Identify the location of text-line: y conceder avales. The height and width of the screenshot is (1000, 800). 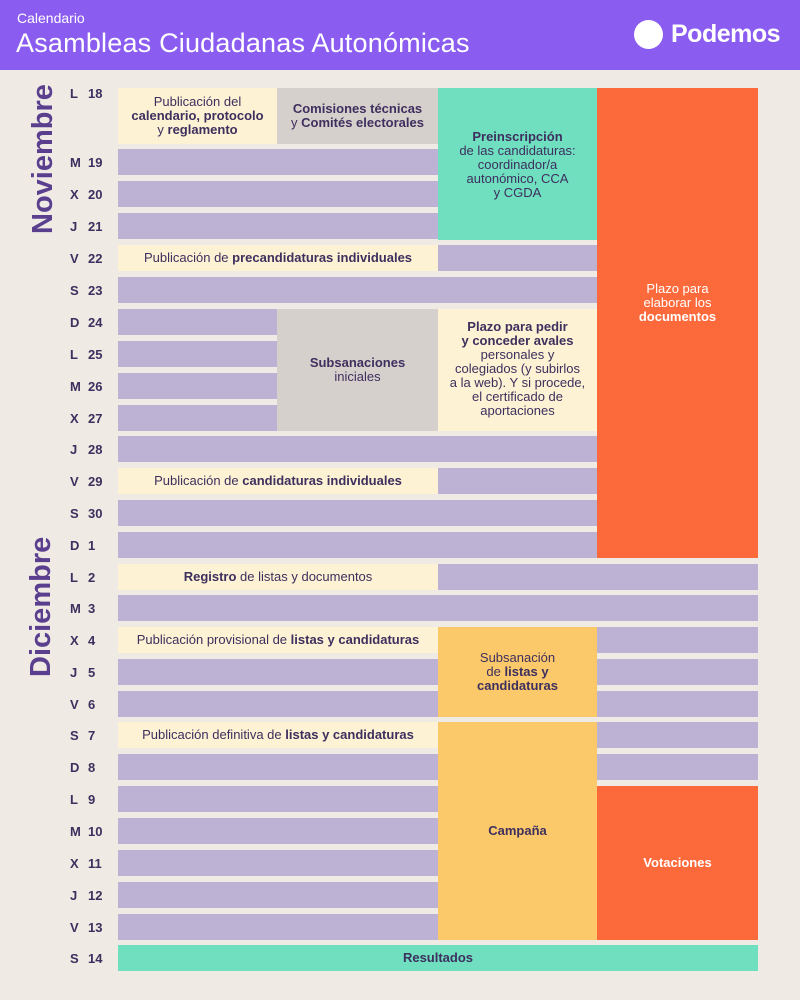
(517, 340).